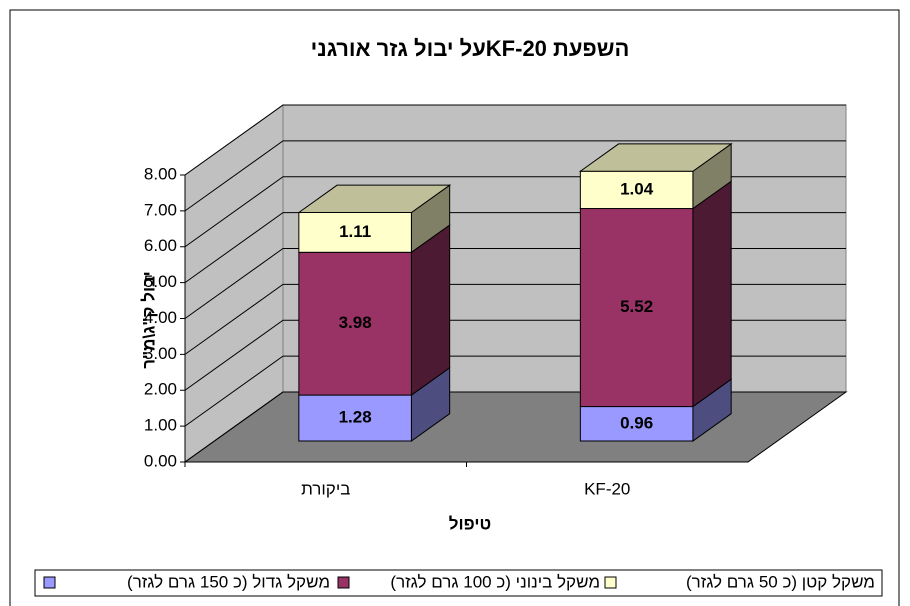 The image size is (910, 606). I want to click on data-label: 1.04, so click(637, 188).